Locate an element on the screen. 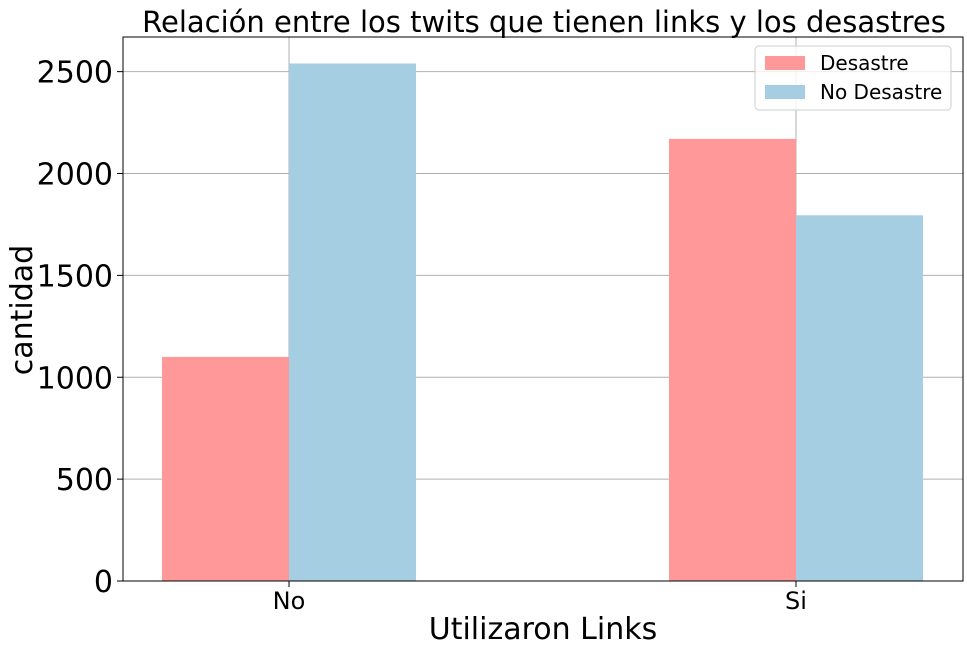 Image resolution: width=967 pixels, height=652 pixels. y-tick-label: 2000 is located at coordinates (75, 175).